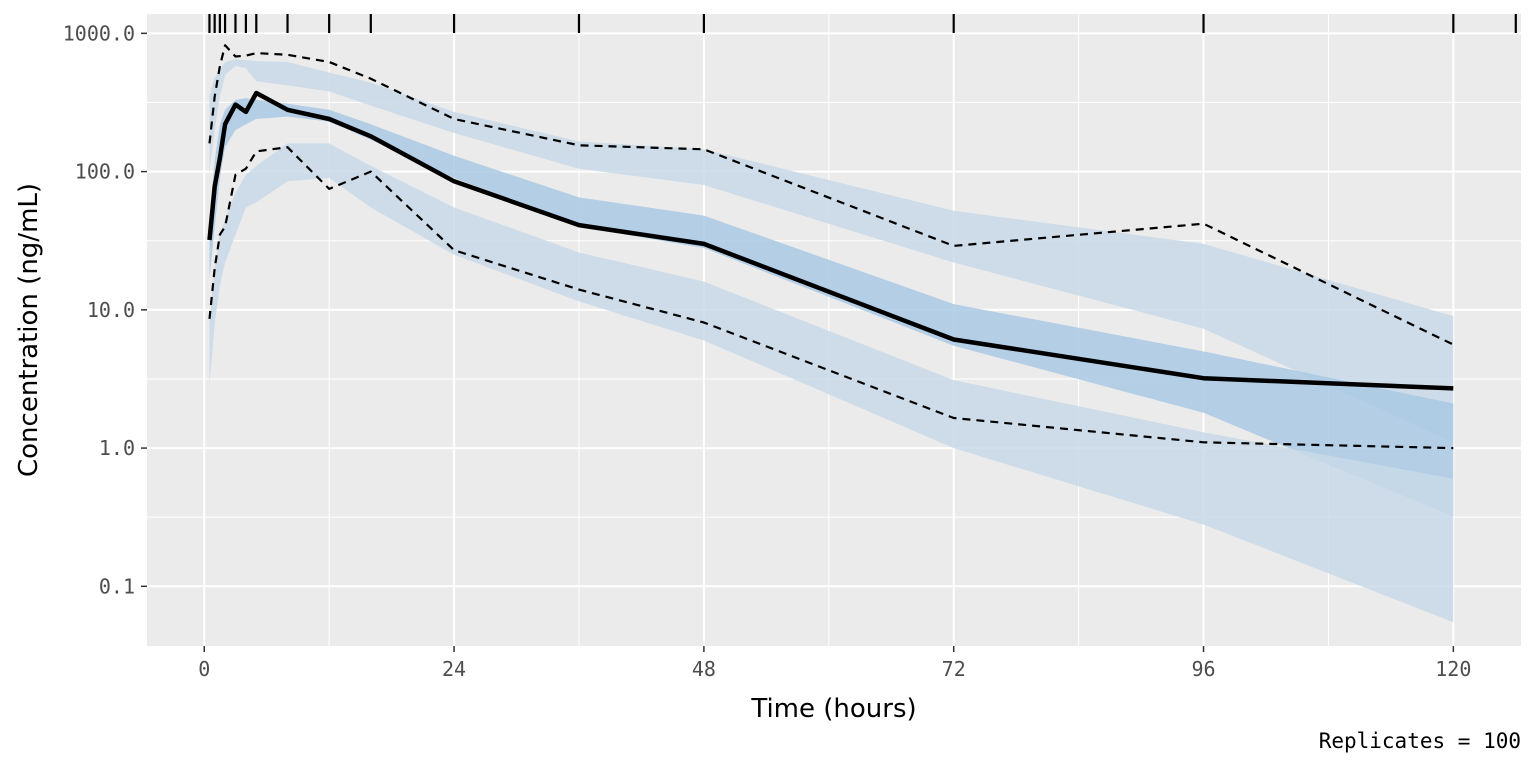 Image resolution: width=1536 pixels, height=768 pixels. Describe the element at coordinates (454, 669) in the screenshot. I see `x-tick-label: 24` at that location.